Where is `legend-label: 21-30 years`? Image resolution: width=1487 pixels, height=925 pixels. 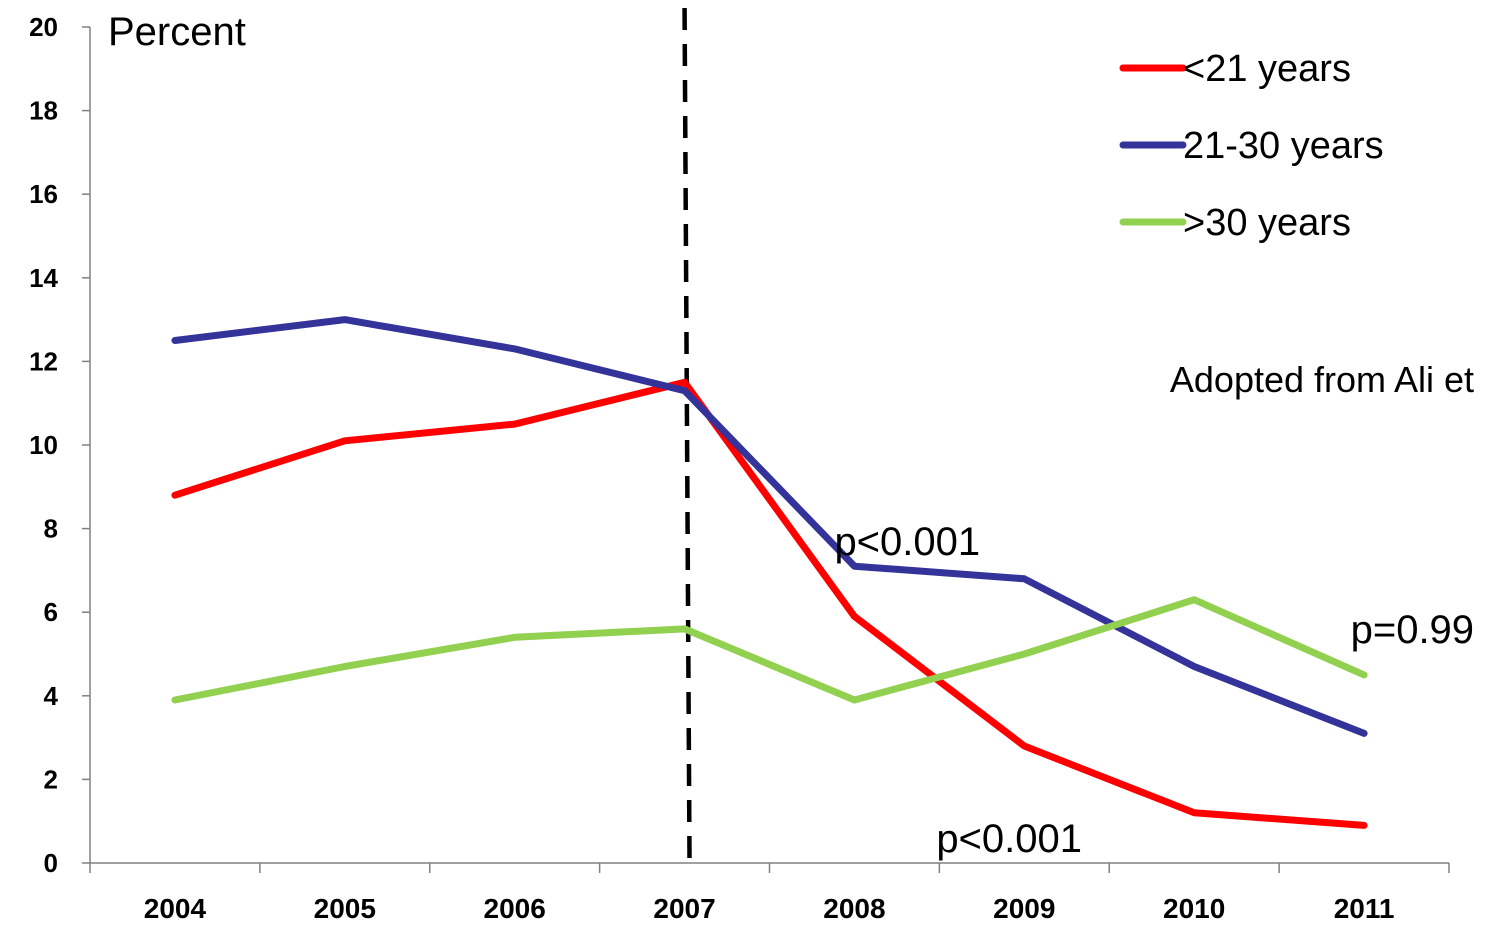 legend-label: 21-30 years is located at coordinates (1283, 146).